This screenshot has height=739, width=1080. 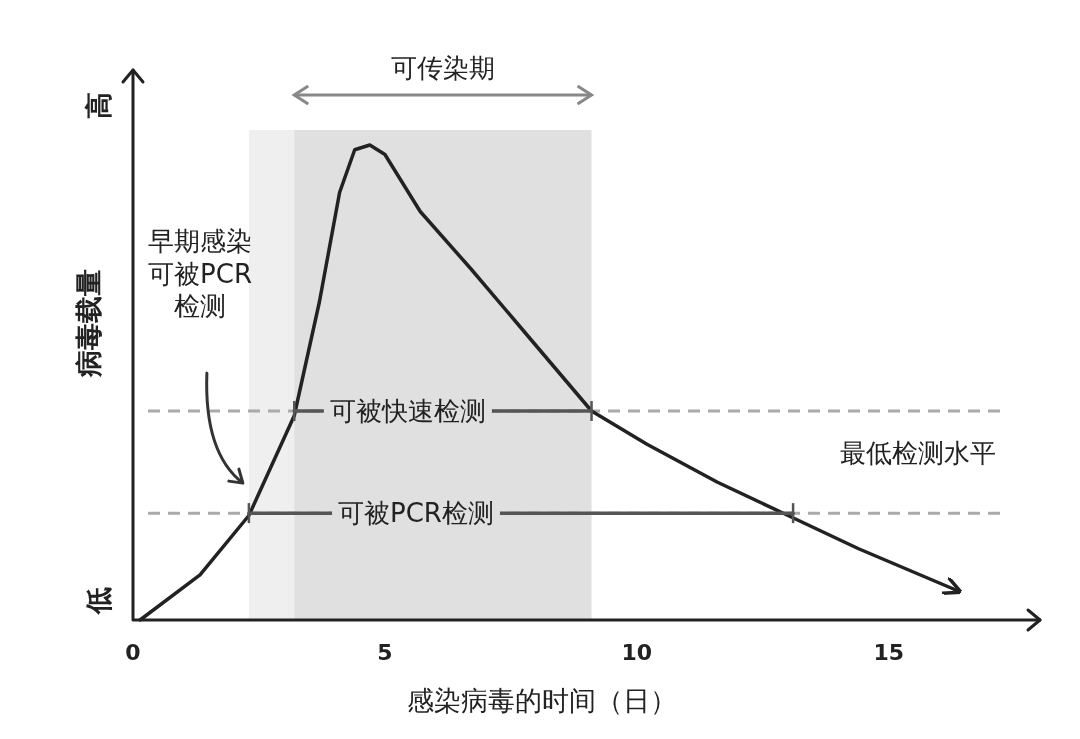 I want to click on y-axis-title: 病毒载量, so click(x=88, y=323).